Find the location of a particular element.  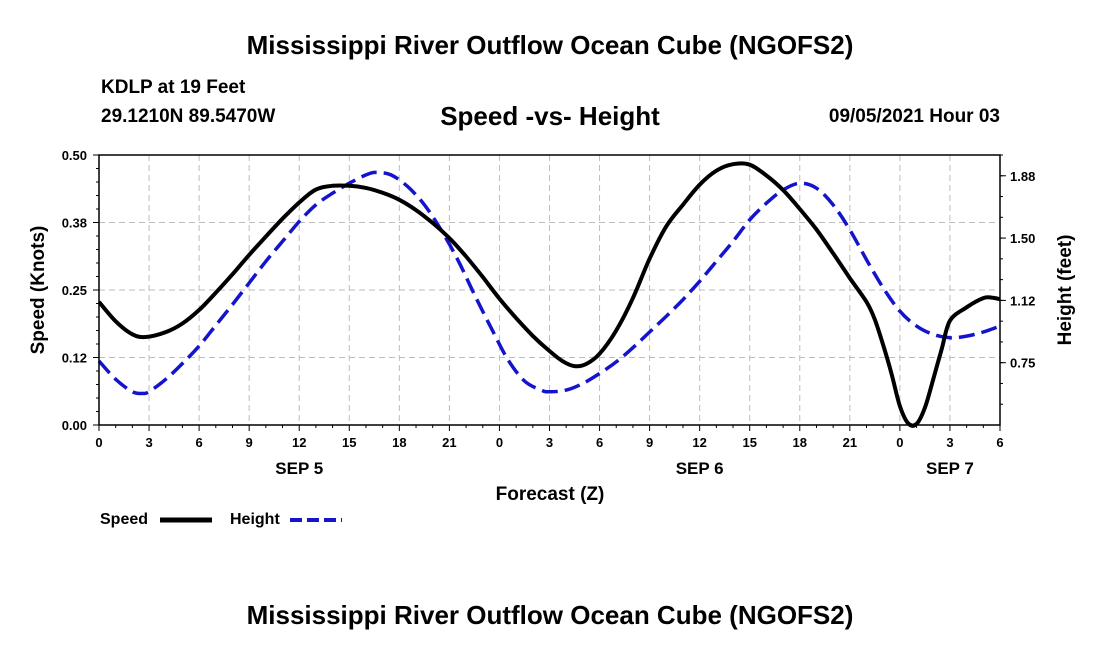

y-axis-left-title: Speed (Knots) is located at coordinates (38, 290).